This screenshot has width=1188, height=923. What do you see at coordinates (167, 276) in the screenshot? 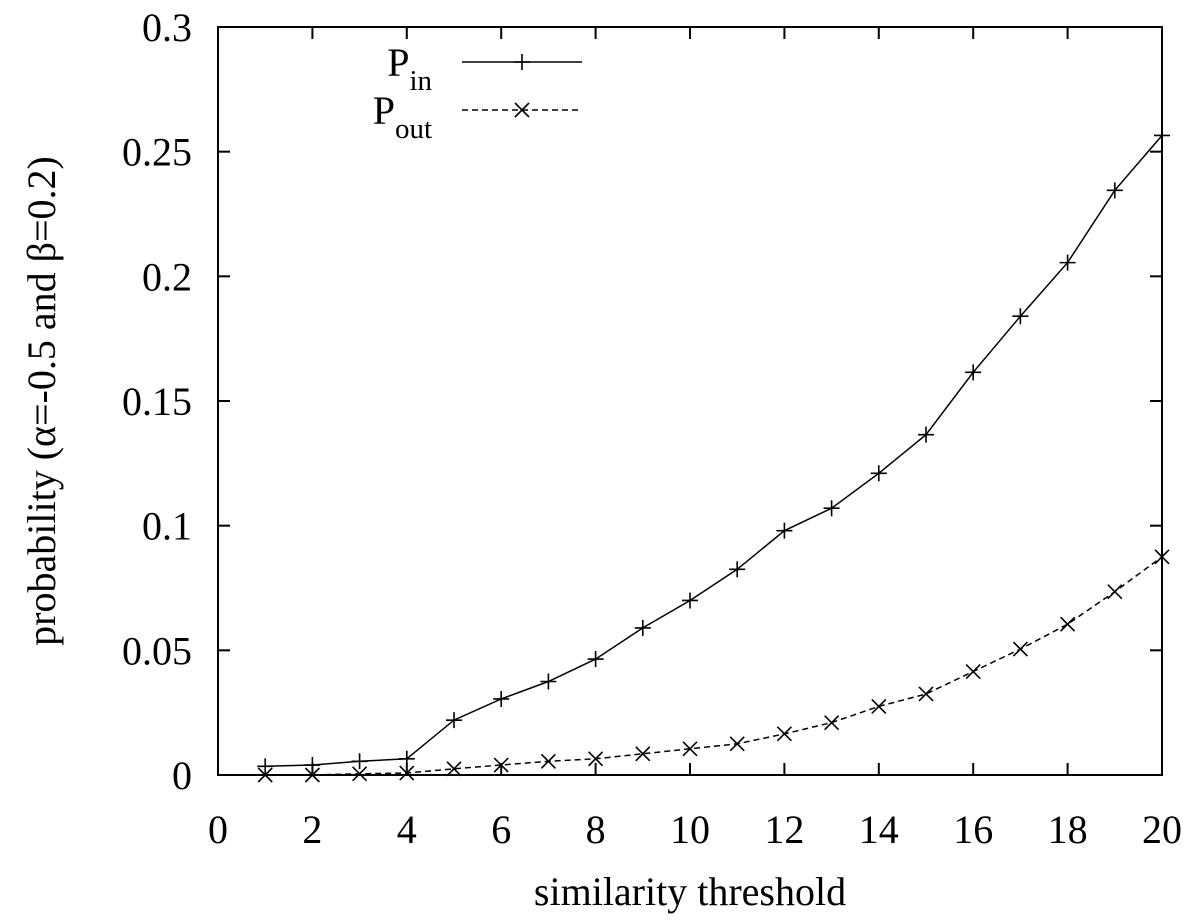
I see `y-tick-label: 0.2` at bounding box center [167, 276].